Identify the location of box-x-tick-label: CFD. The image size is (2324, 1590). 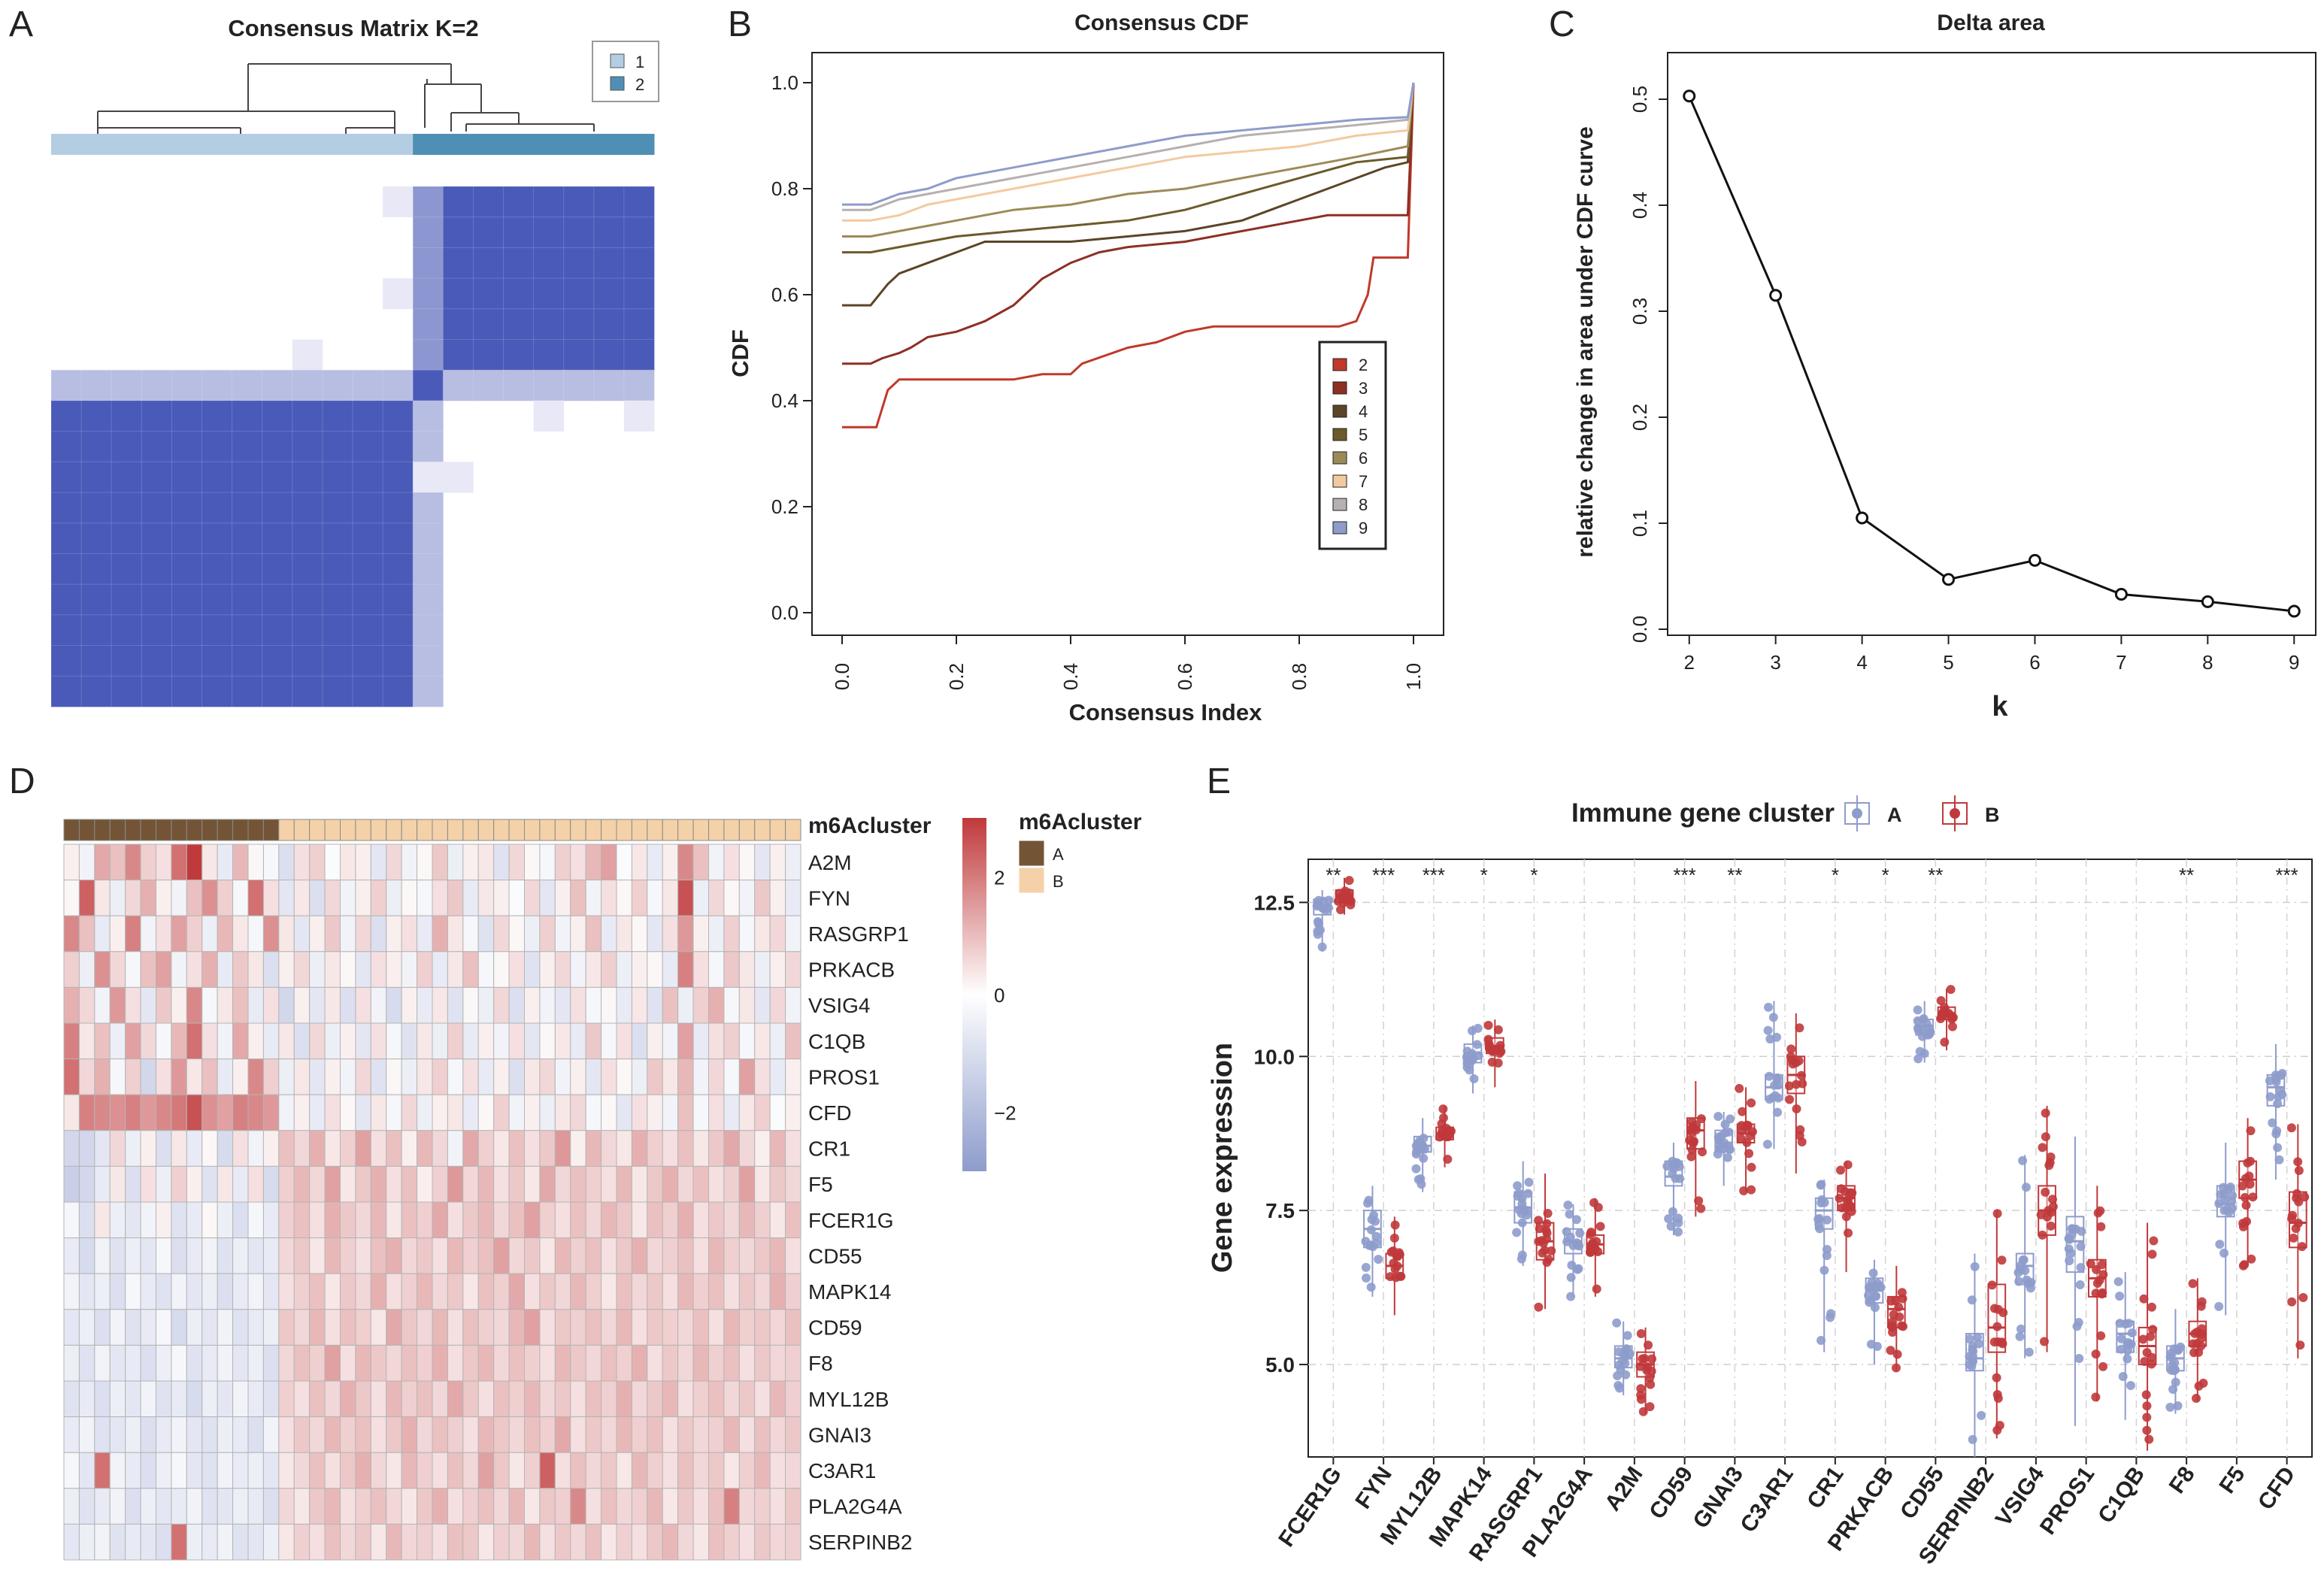
(2276, 1488).